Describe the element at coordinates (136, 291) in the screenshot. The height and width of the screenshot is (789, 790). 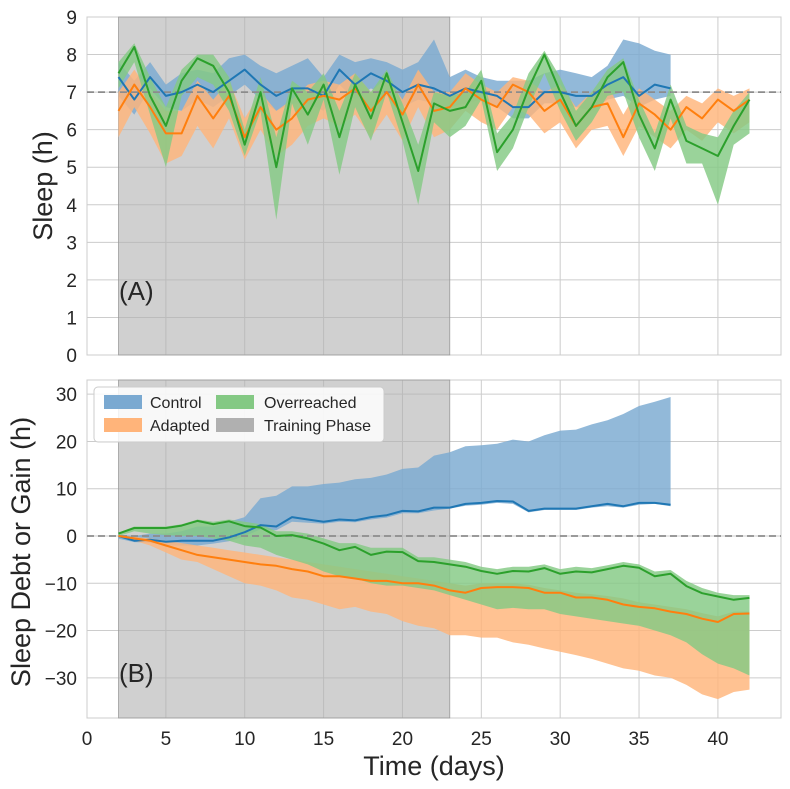
I see `panel-a-label: (A)` at that location.